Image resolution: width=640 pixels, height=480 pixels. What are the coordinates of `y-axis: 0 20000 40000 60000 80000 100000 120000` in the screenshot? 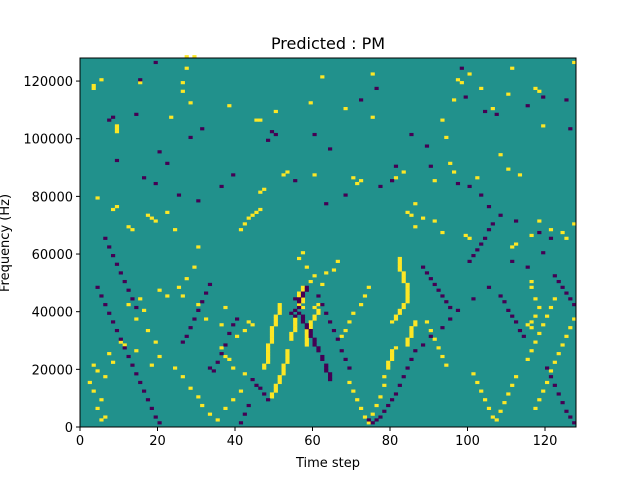 It's located at (51, 255).